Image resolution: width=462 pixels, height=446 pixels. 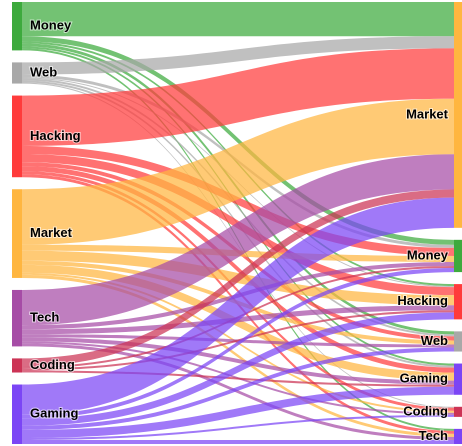 What do you see at coordinates (433, 435) in the screenshot?
I see `target-label: Tech` at bounding box center [433, 435].